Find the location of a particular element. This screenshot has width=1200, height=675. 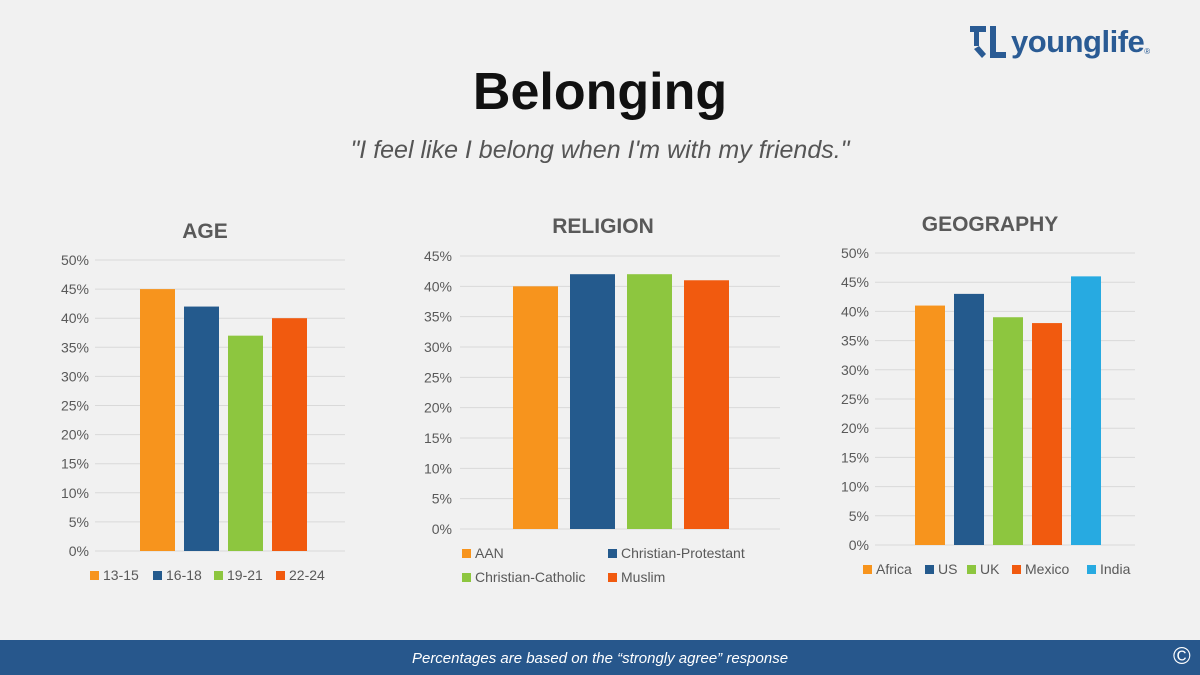

copyright-icon: © is located at coordinates (1182, 656).